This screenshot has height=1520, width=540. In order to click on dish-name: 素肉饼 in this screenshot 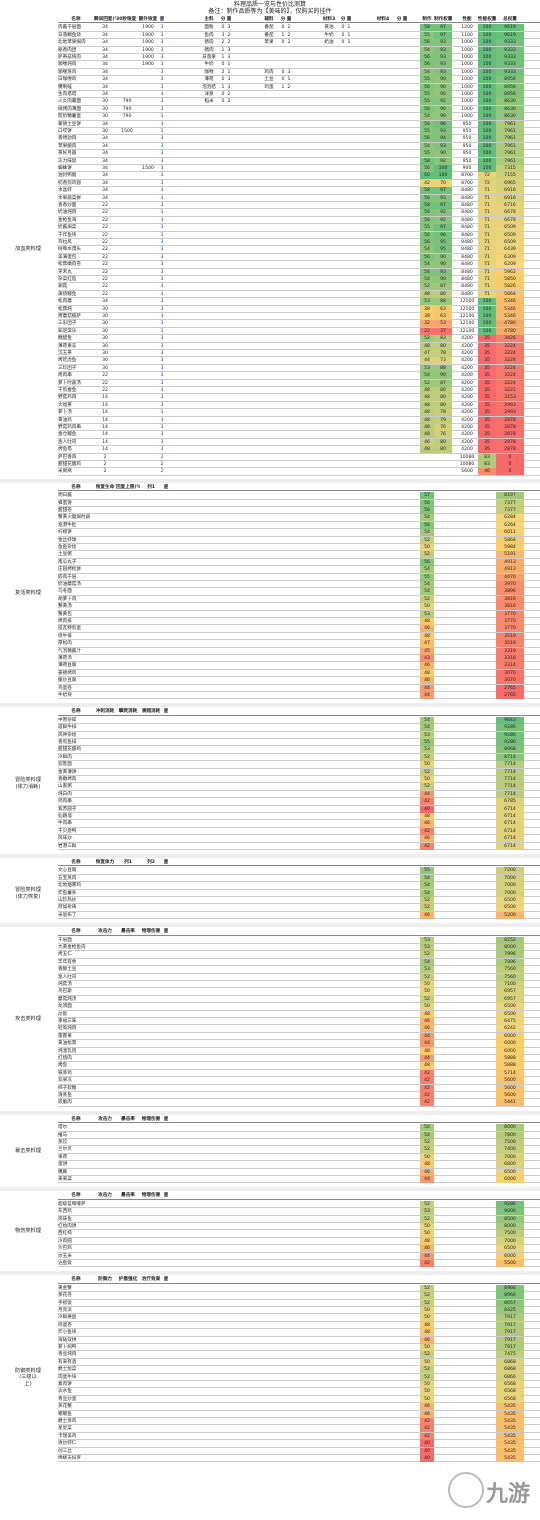, I will do `click(65, 1384)`.